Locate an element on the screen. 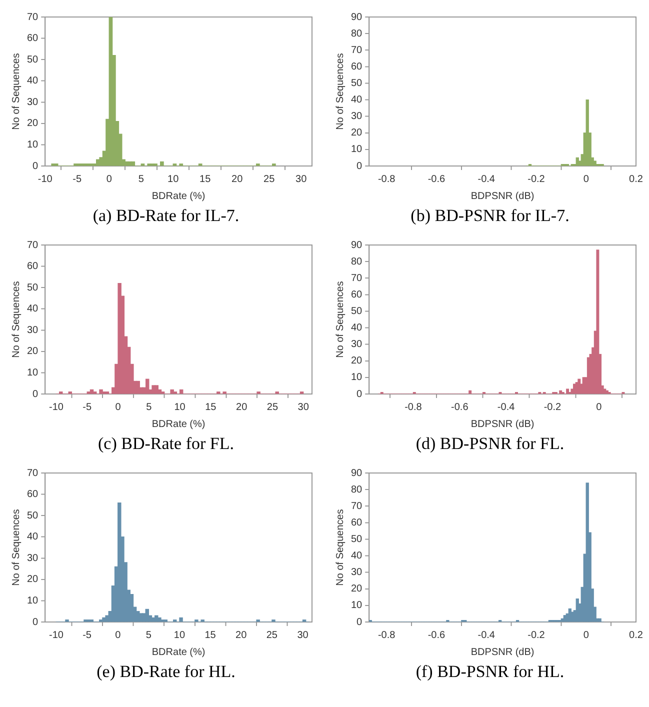  text: (c) BD-Rate for FL. is located at coordinates (166, 444).